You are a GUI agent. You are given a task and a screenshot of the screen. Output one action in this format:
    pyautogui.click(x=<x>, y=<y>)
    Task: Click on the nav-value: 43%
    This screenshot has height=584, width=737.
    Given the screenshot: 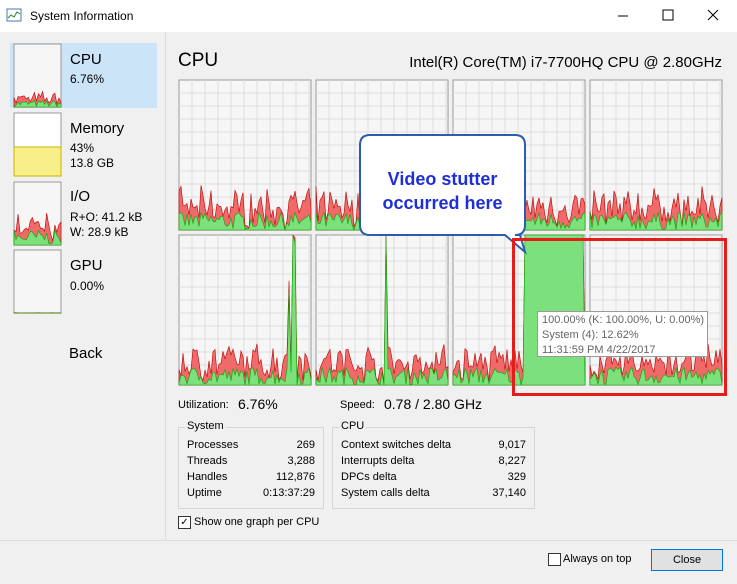 What is the action you would take?
    pyautogui.click(x=82, y=148)
    